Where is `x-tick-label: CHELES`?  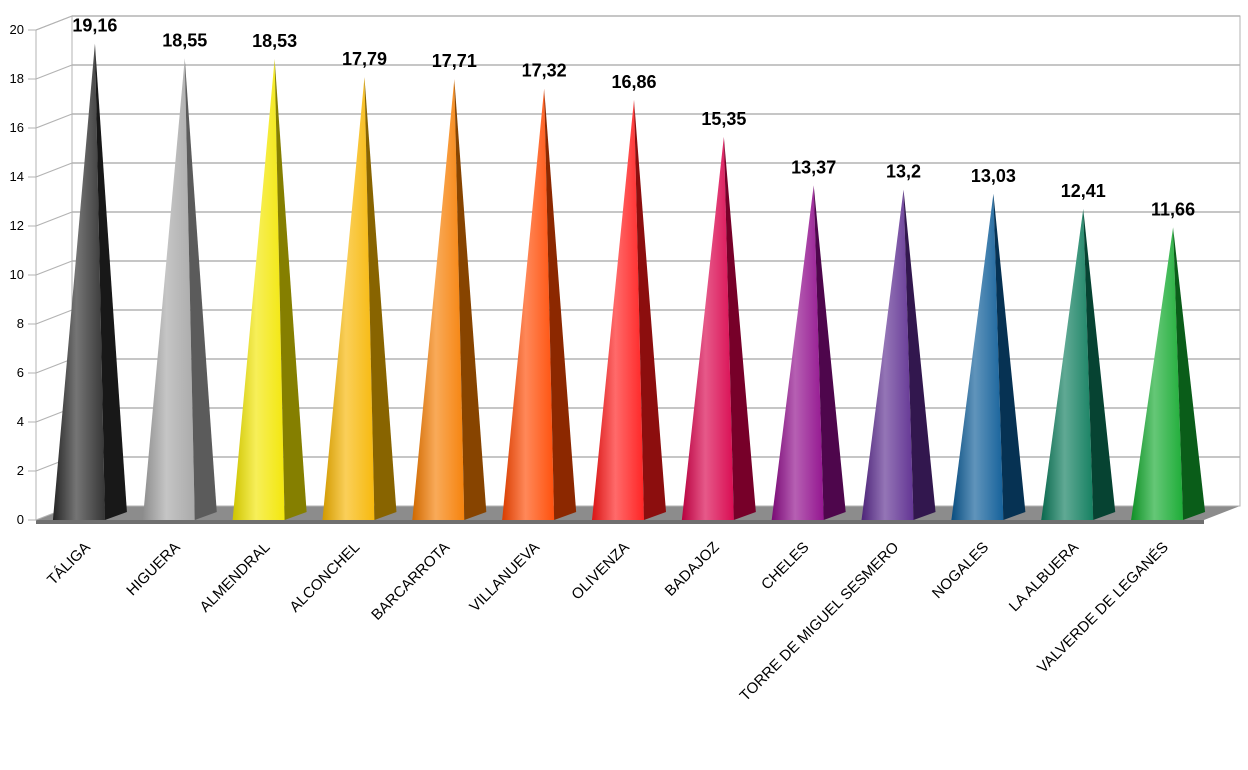
x-tick-label: CHELES is located at coordinates (785, 566).